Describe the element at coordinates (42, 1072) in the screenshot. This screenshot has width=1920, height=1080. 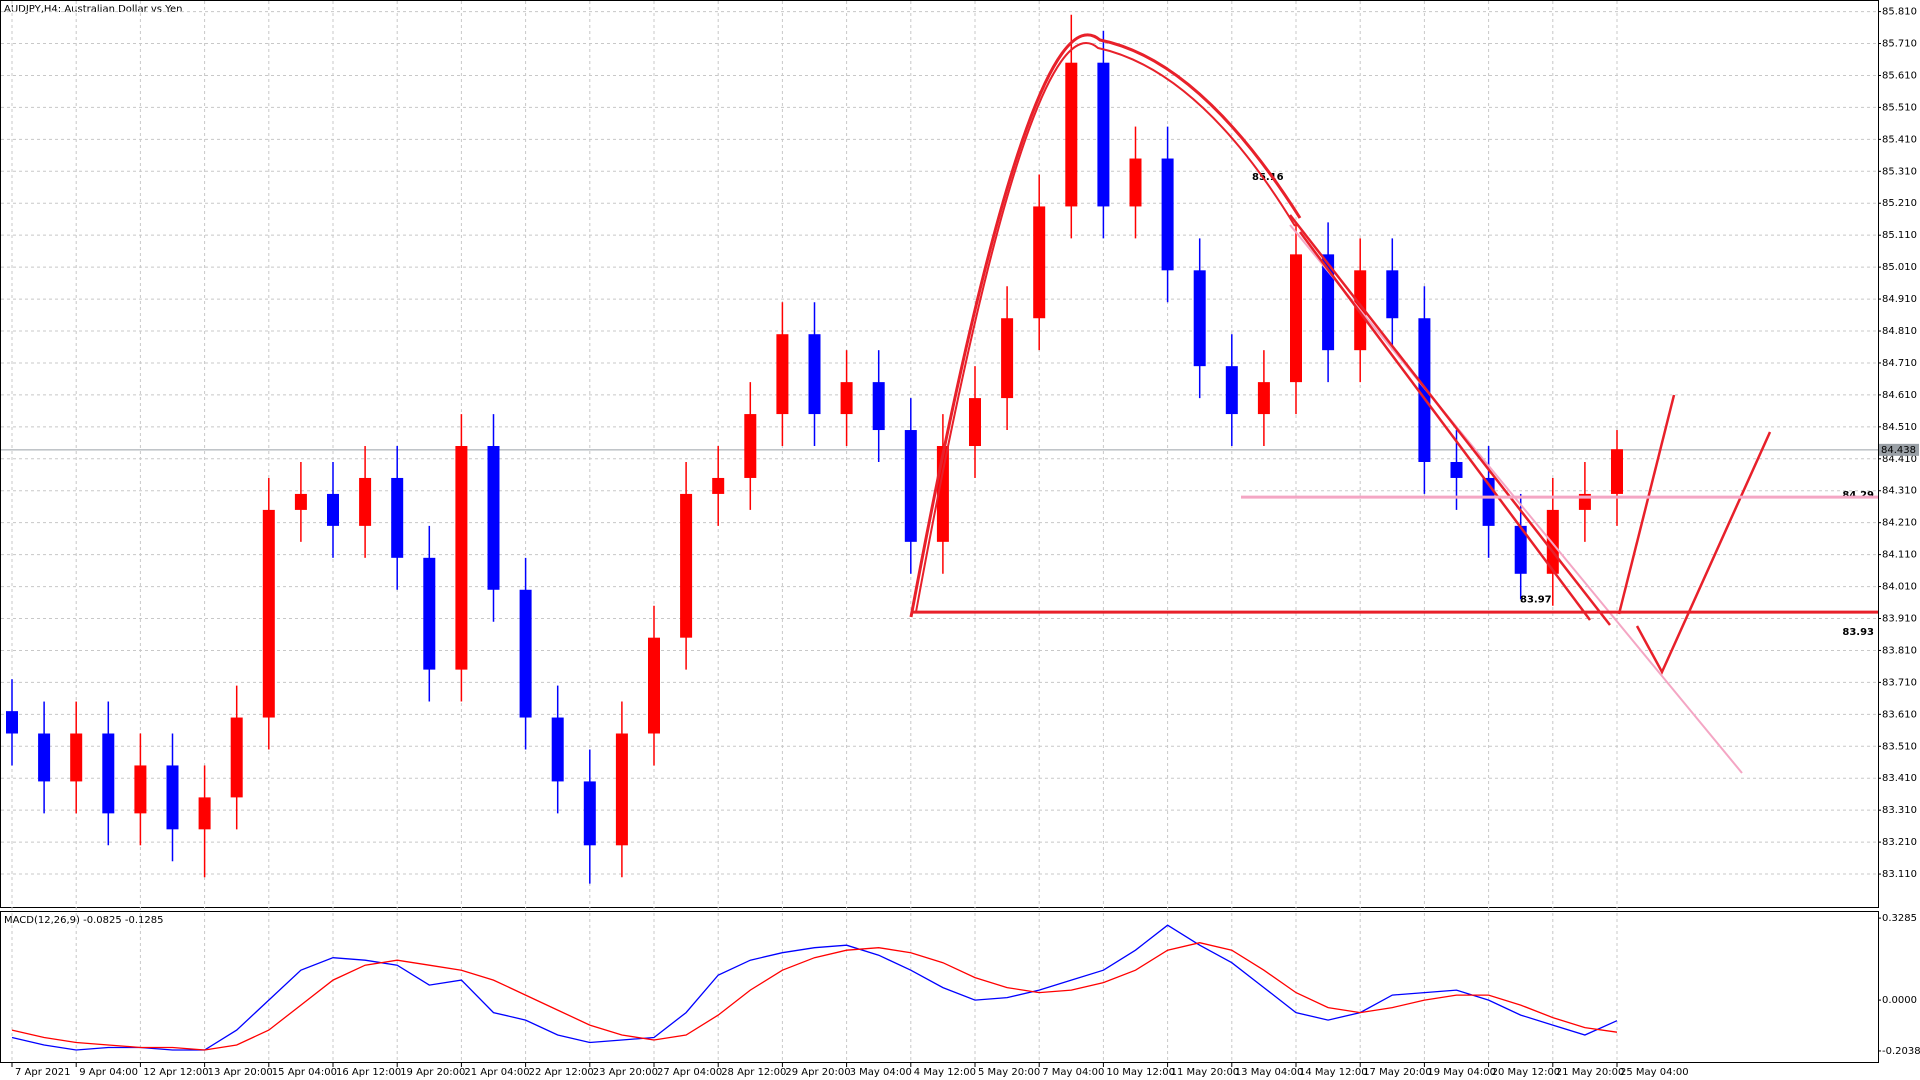
I see `x-tick-label: 7 Apr 2021` at that location.